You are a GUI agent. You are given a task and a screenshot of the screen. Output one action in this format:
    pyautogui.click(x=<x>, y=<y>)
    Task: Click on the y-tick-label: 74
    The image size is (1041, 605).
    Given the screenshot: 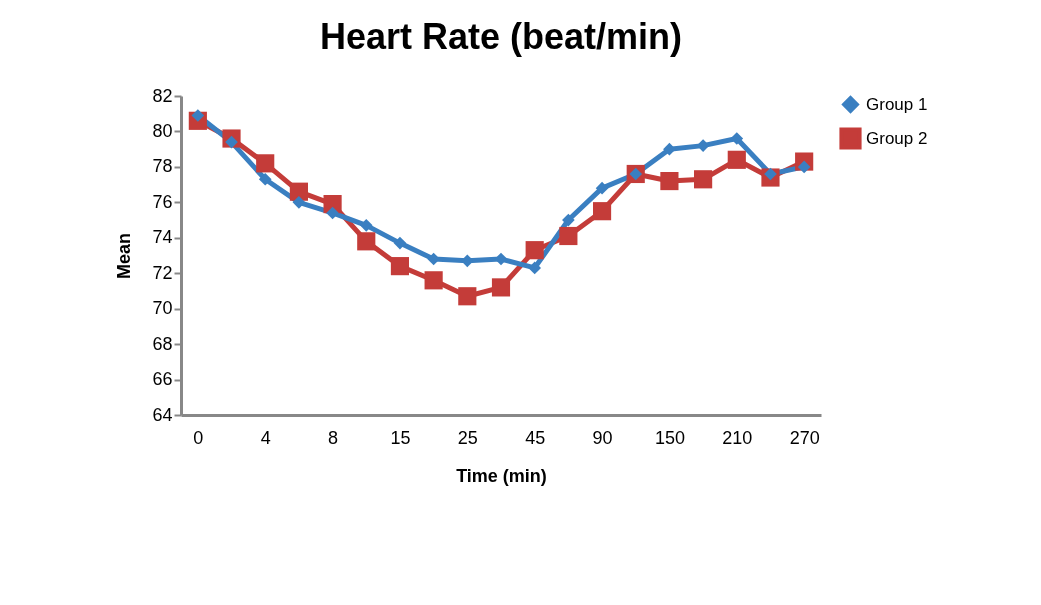 What is the action you would take?
    pyautogui.click(x=162, y=237)
    